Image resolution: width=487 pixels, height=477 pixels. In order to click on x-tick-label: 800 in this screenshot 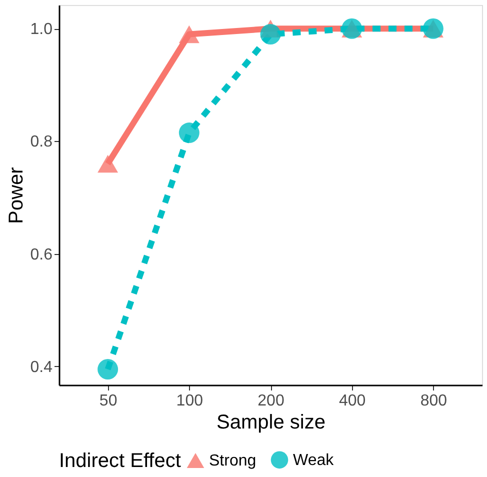, I will do `click(434, 401)`.